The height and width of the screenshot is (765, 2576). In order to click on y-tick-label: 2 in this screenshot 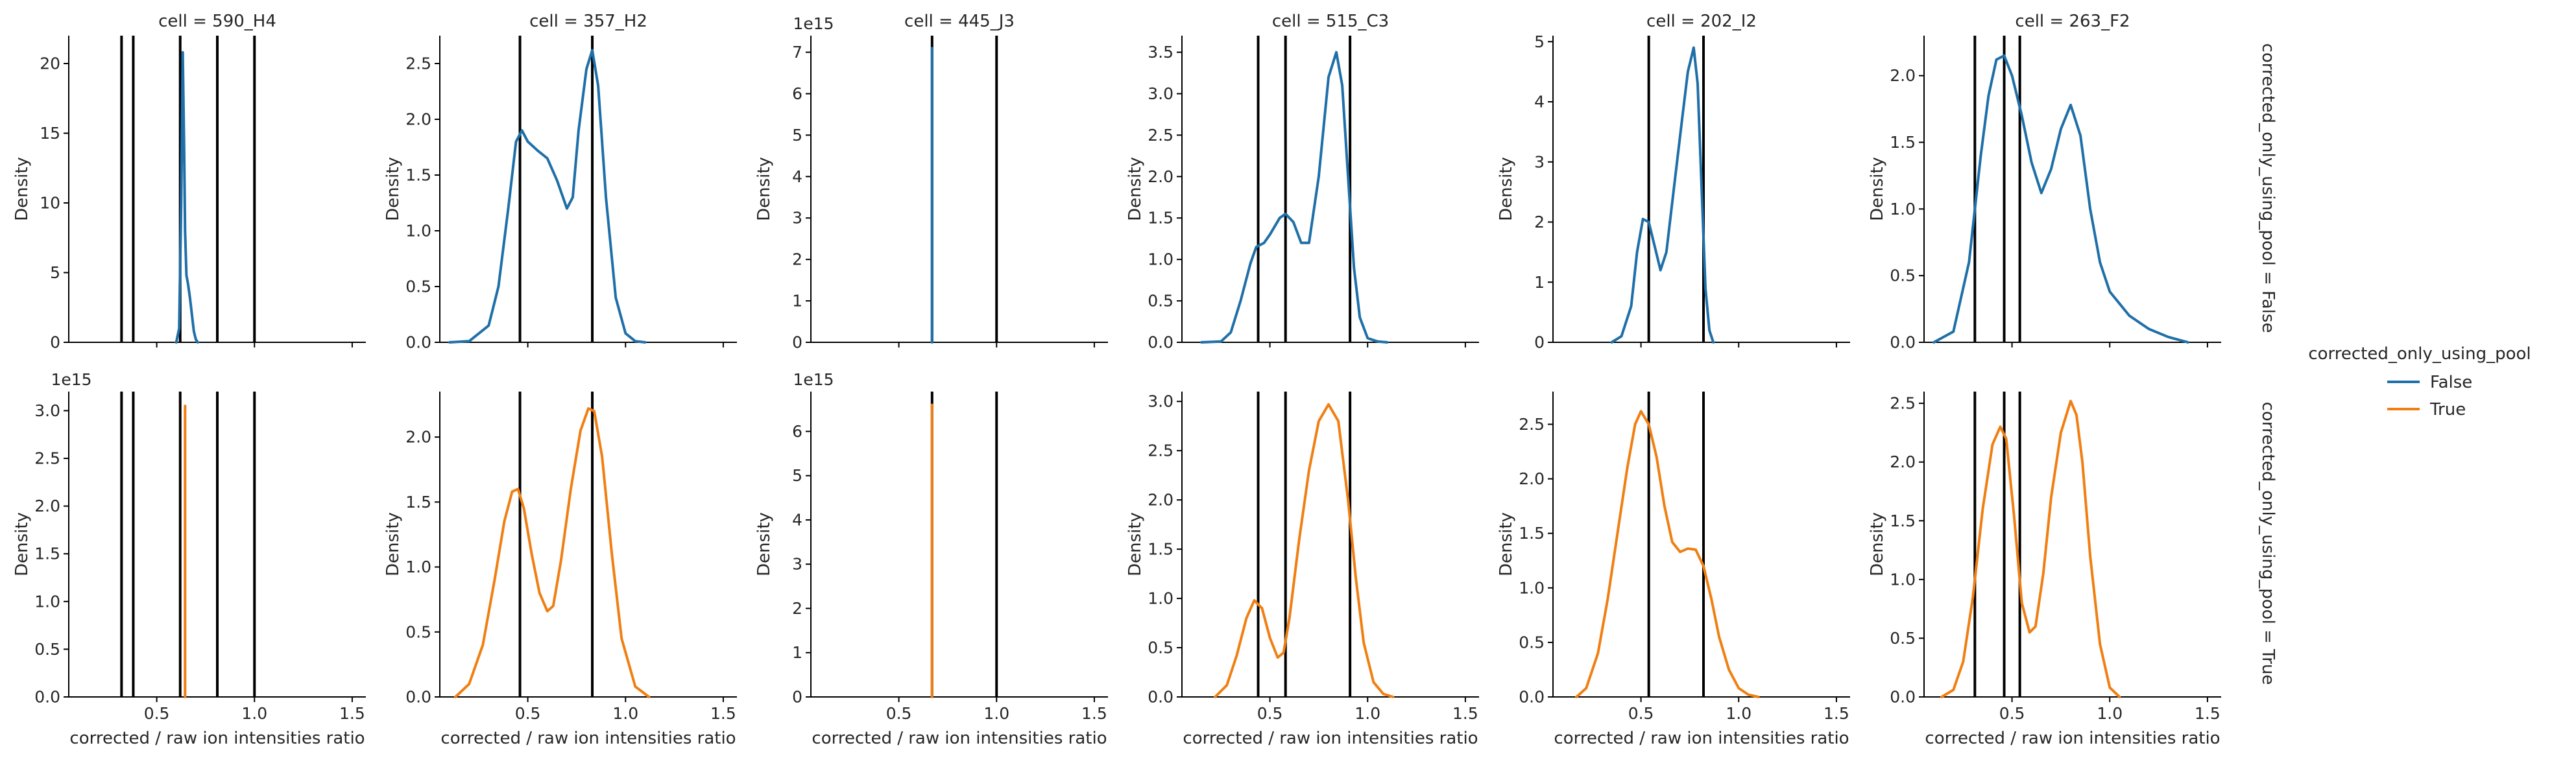, I will do `click(797, 260)`.